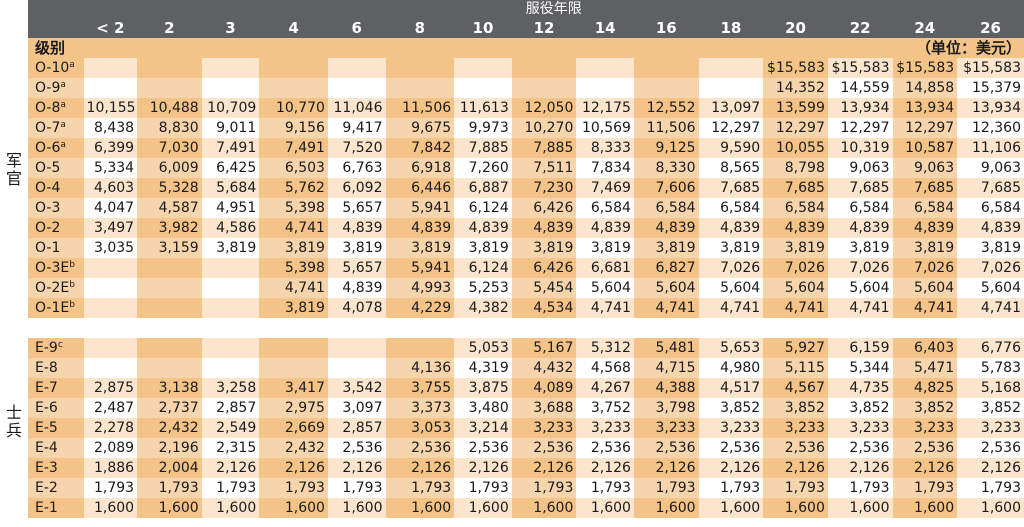 Image resolution: width=1024 pixels, height=527 pixels. I want to click on pay-cell: 12,297, so click(860, 128).